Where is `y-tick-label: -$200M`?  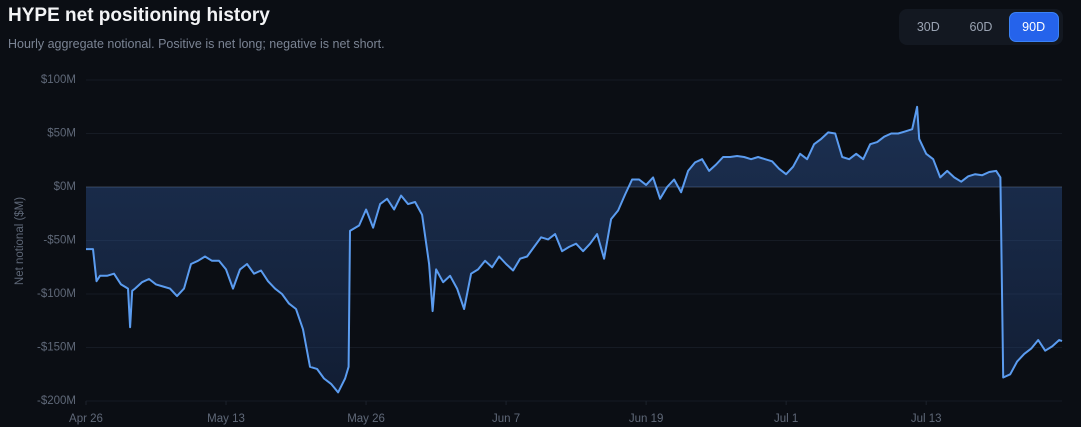
y-tick-label: -$200M is located at coordinates (56, 401).